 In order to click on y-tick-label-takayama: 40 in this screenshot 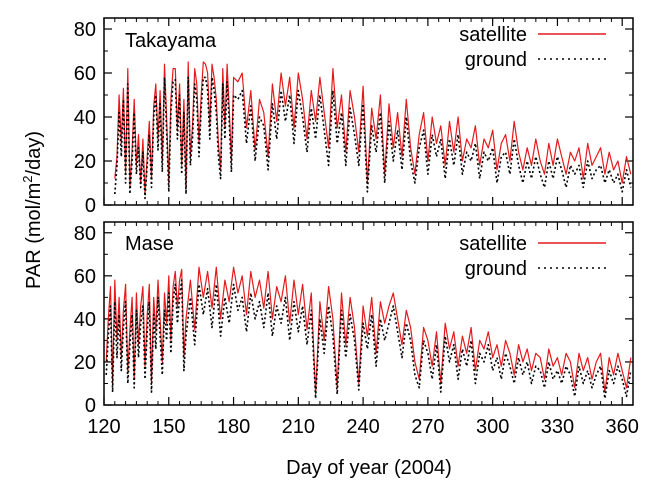, I will do `click(85, 118)`.